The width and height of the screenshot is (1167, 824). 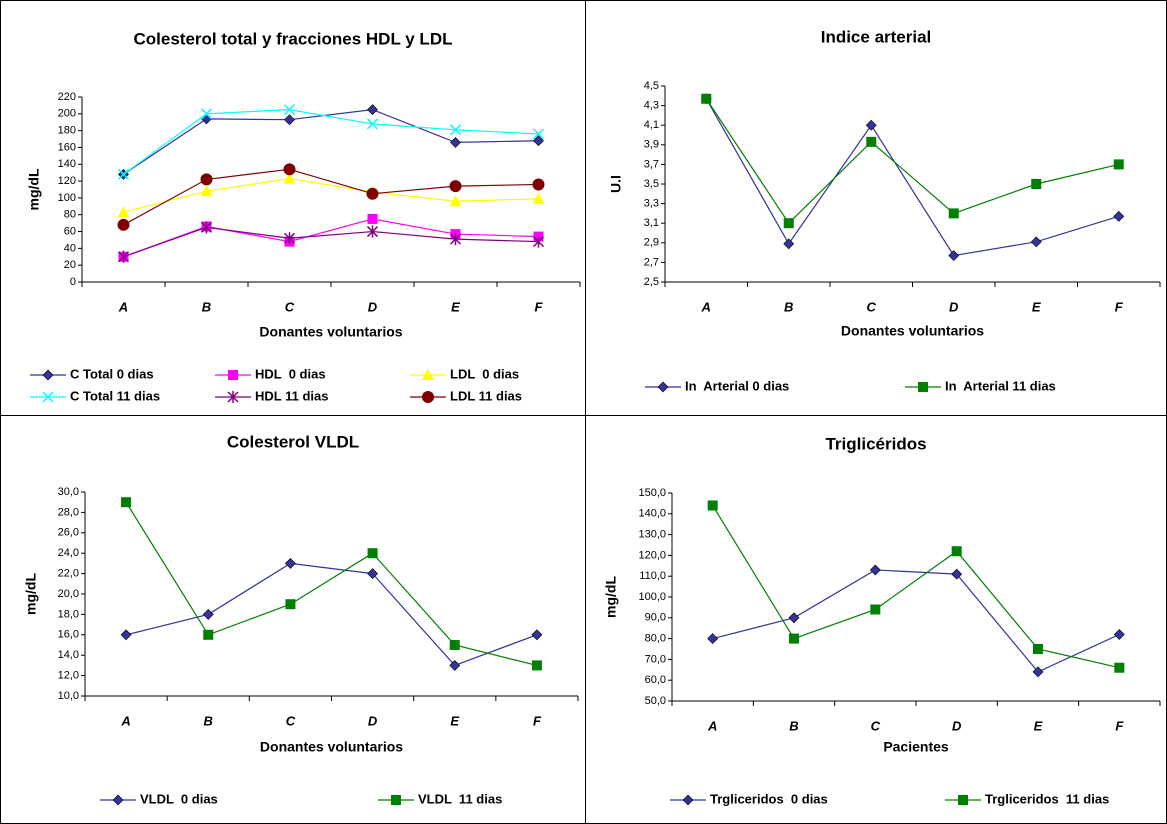 I want to click on y-tick-label: 140, so click(x=67, y=164).